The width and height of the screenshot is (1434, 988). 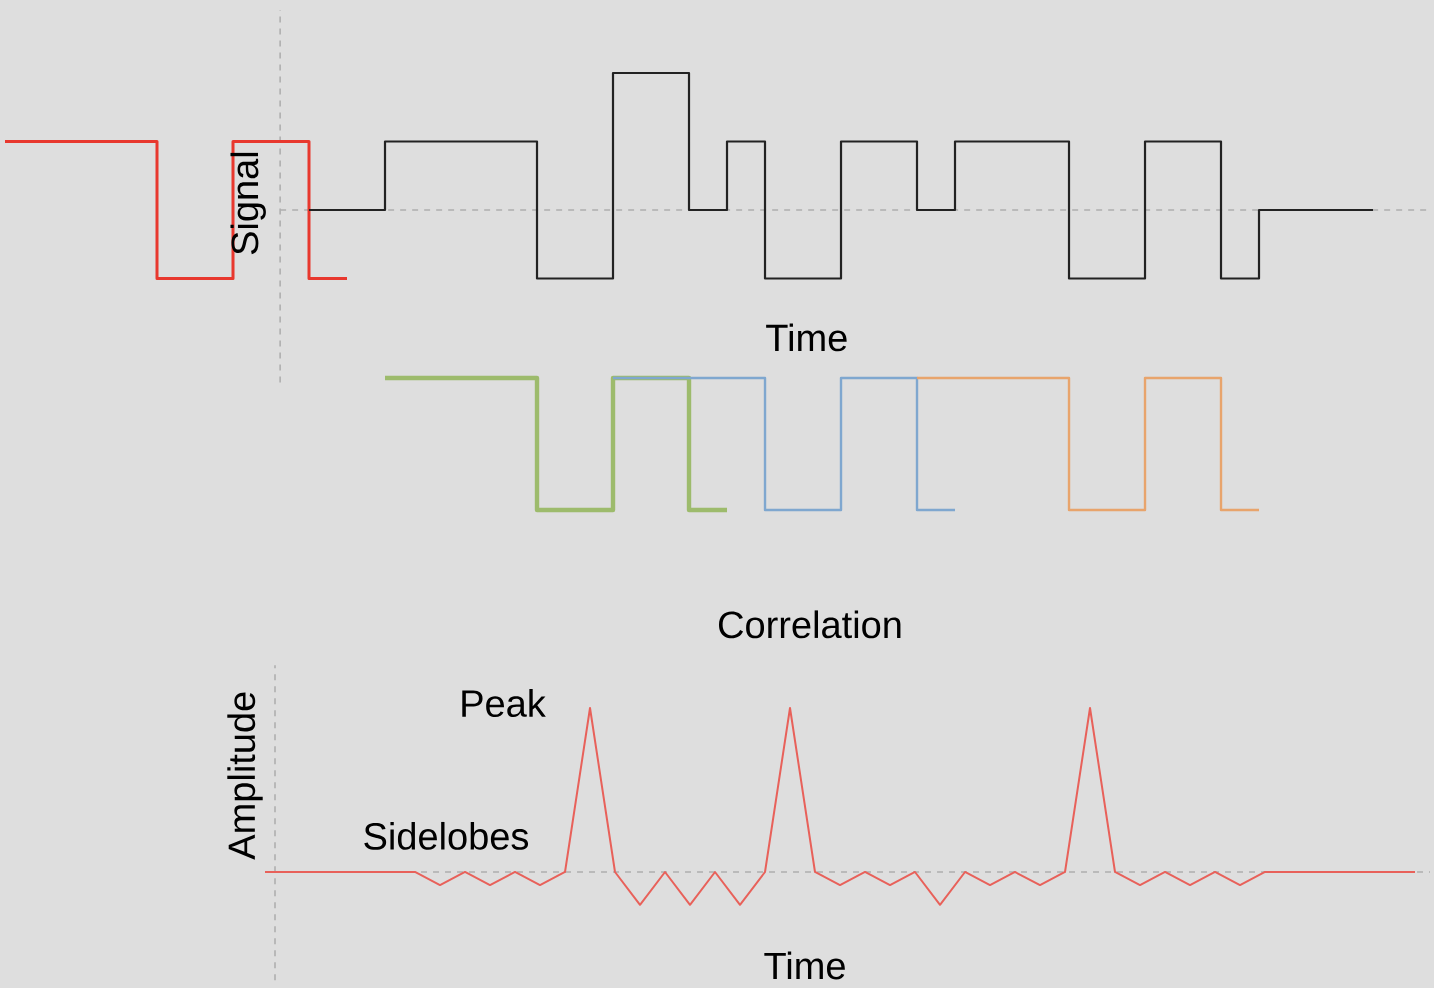 What do you see at coordinates (504, 703) in the screenshot?
I see `annotation: Peak` at bounding box center [504, 703].